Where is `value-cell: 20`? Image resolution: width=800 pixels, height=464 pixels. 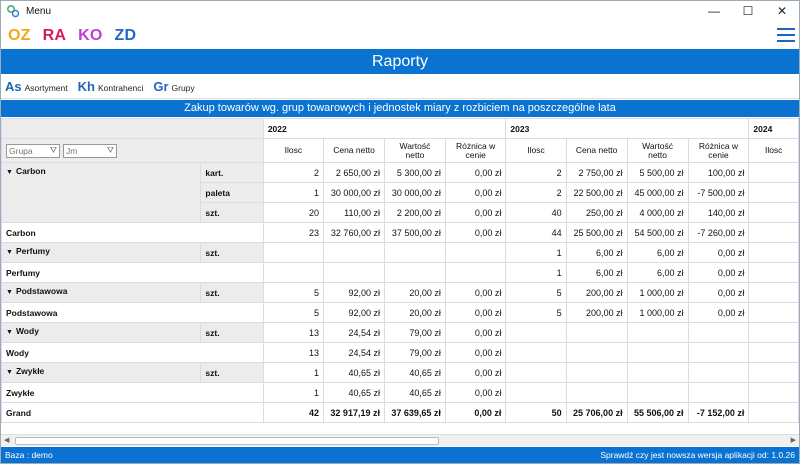
value-cell: 20 is located at coordinates (293, 212).